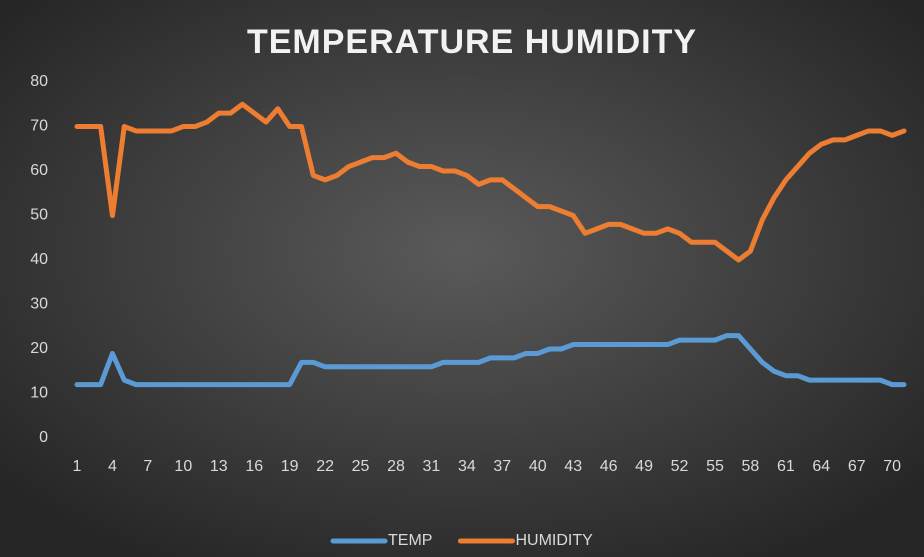 This screenshot has height=557, width=924. Describe the element at coordinates (39, 126) in the screenshot. I see `y-tick-label: 70` at that location.